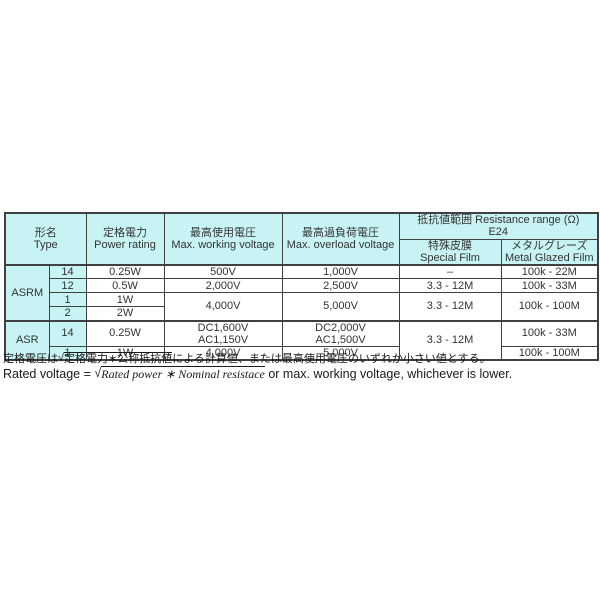 The height and width of the screenshot is (600, 600). I want to click on footnote-jp-prefix: 定格電圧は, so click(30, 359).